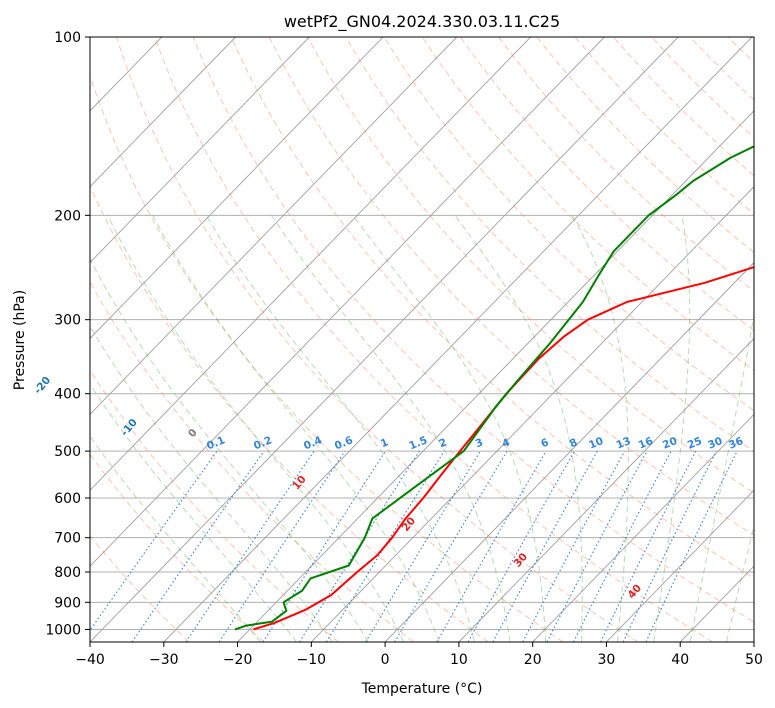 The image size is (775, 708). I want to click on mixing-ratio-label: 36, so click(736, 443).